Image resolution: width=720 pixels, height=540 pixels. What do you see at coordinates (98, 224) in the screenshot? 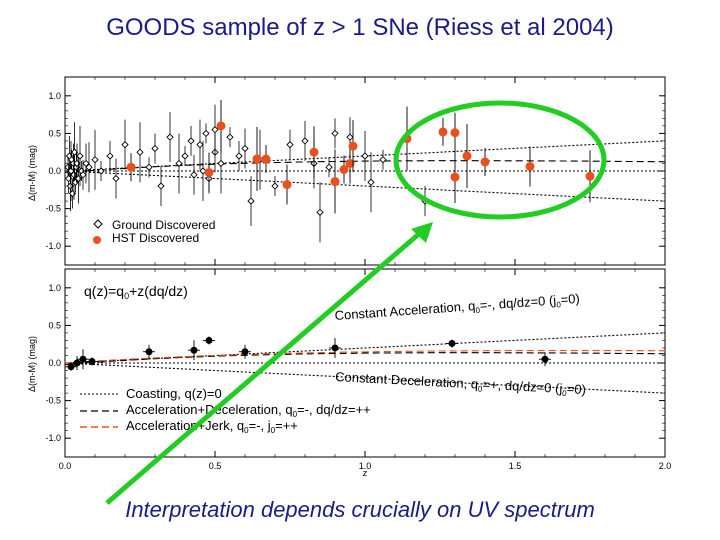
I see `legend-ground-marker` at bounding box center [98, 224].